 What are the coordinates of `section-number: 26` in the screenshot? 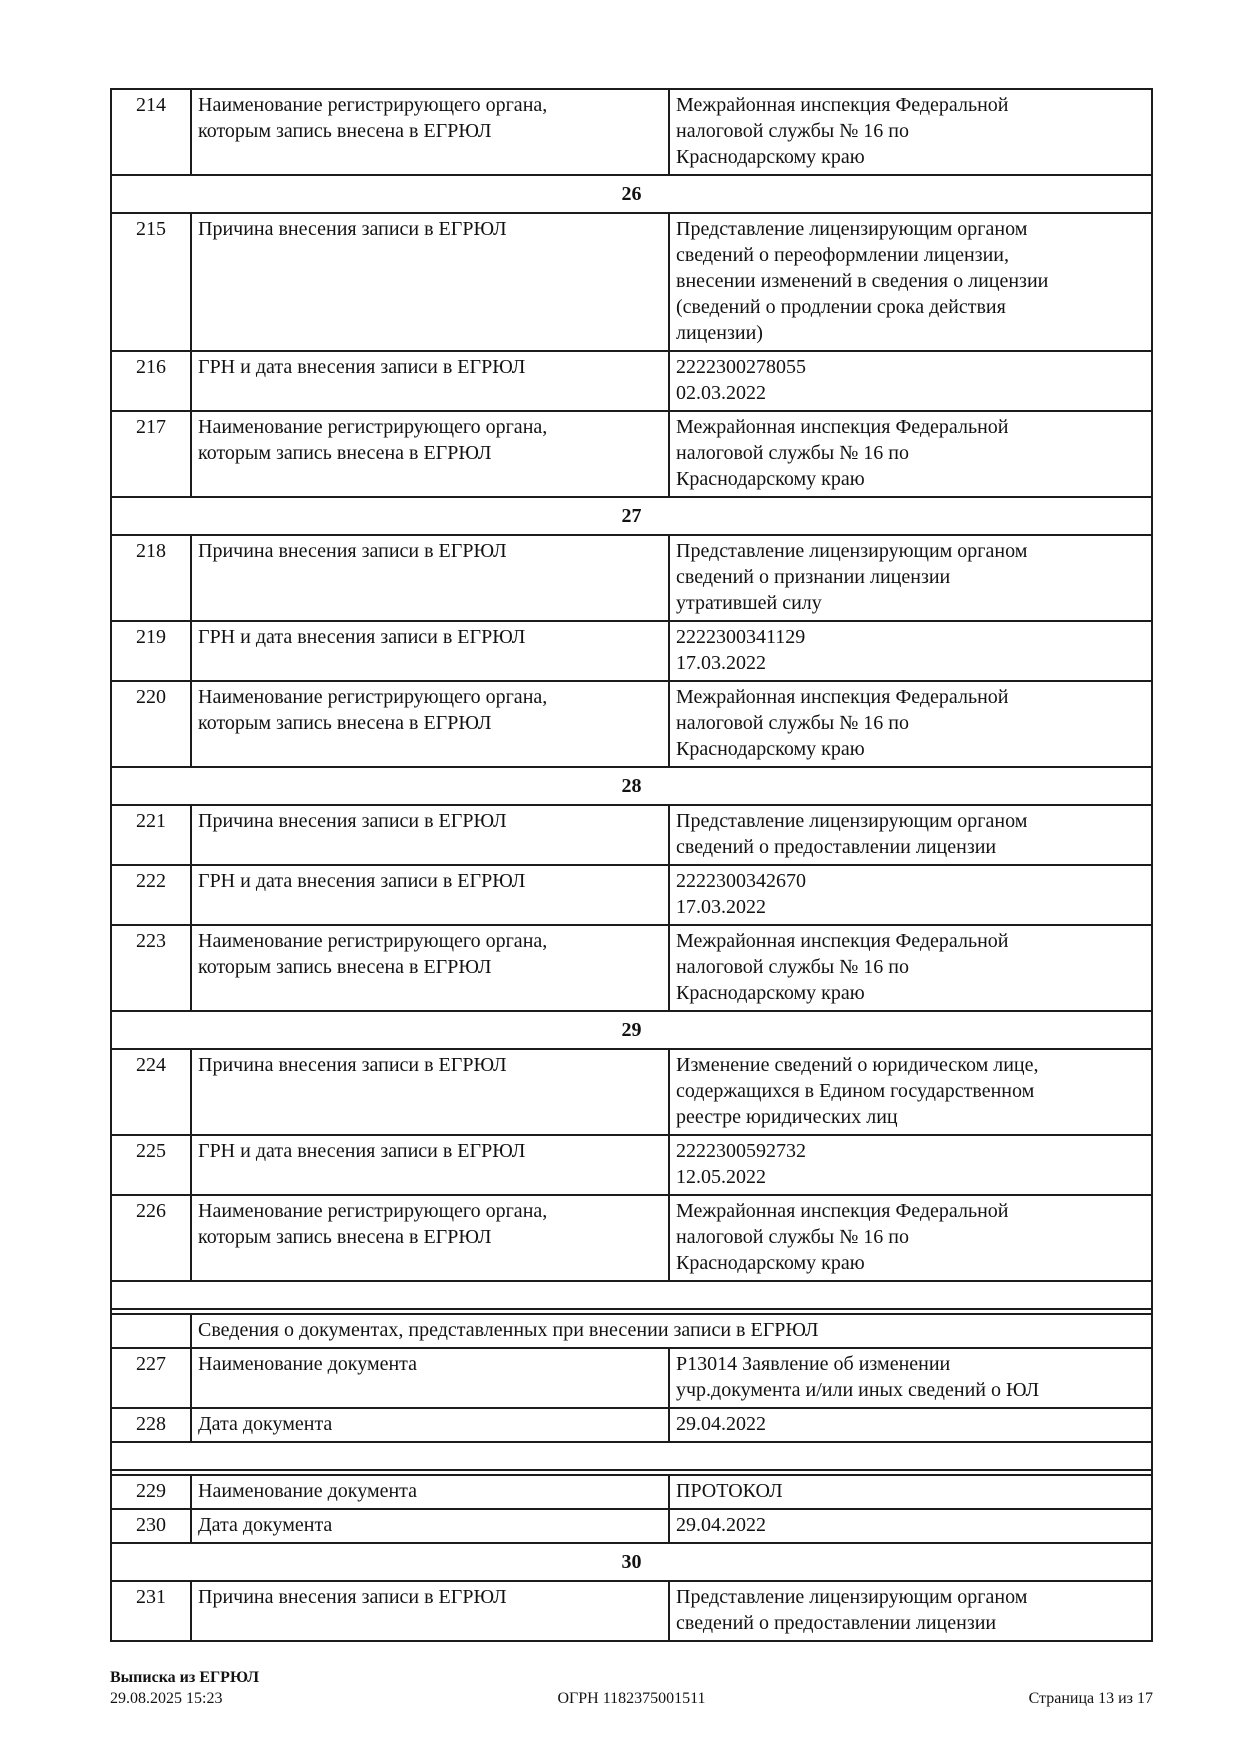 It's located at (631, 194).